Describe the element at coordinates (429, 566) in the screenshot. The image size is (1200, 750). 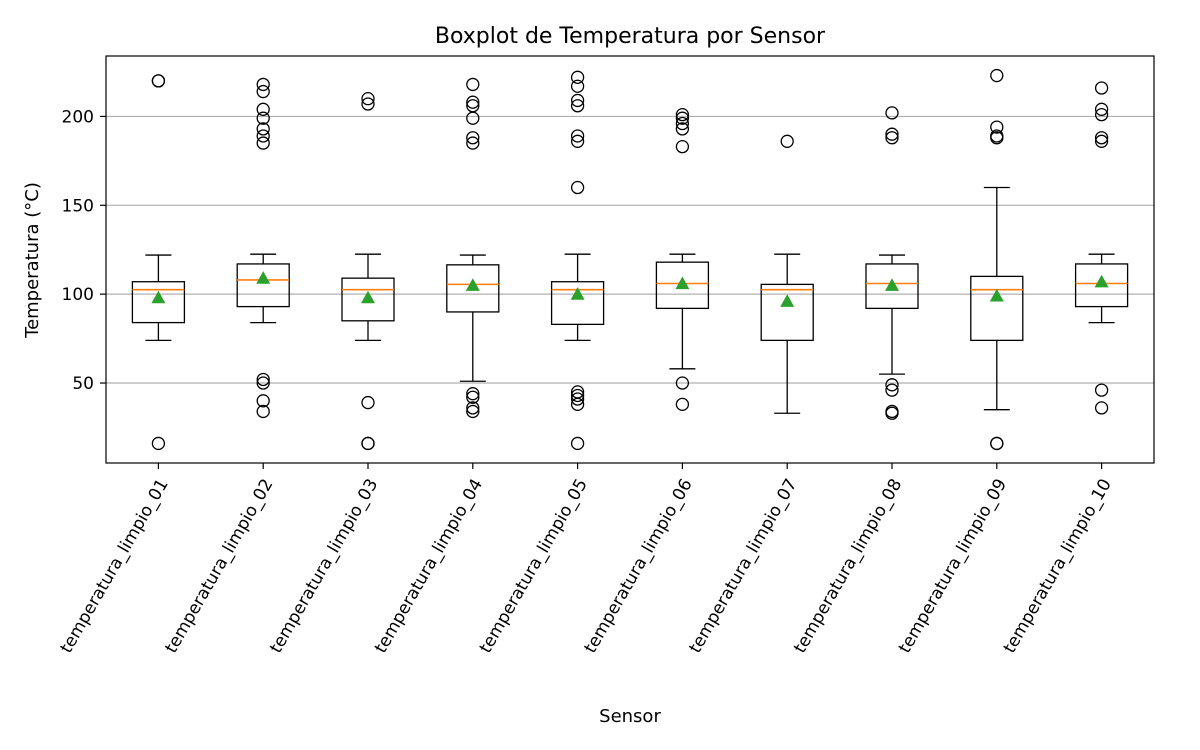
I see `x-tick-label: temperatura_limpio_04` at that location.